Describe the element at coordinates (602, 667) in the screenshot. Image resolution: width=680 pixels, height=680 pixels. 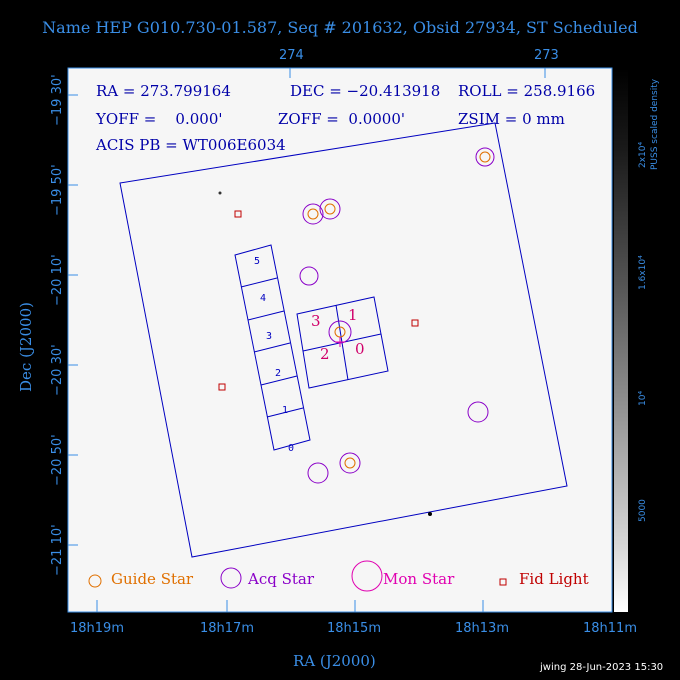
I see `footer-stamp: jwing 28-Jun-2023 15:30` at that location.